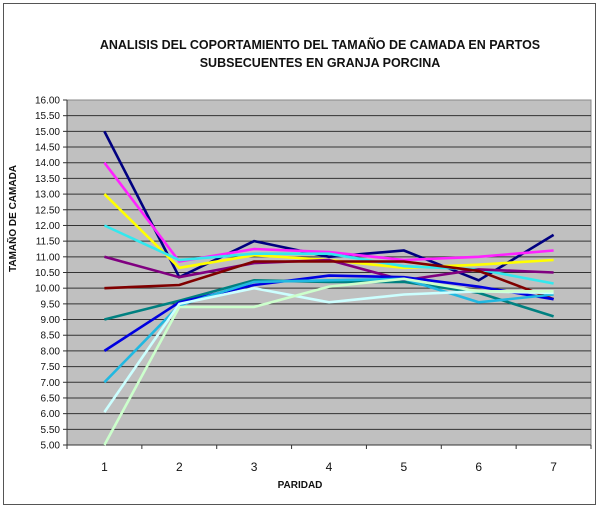 Image resolution: width=600 pixels, height=509 pixels. I want to click on y-tick-label: 12.00, so click(47, 226).